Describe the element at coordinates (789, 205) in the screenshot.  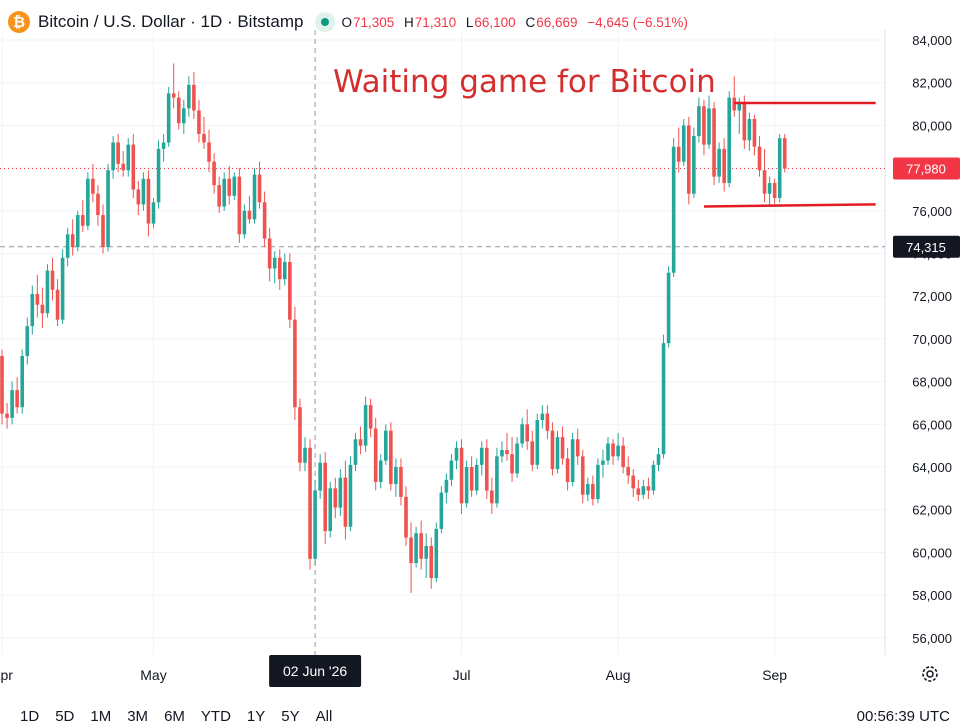
I see `trendline` at that location.